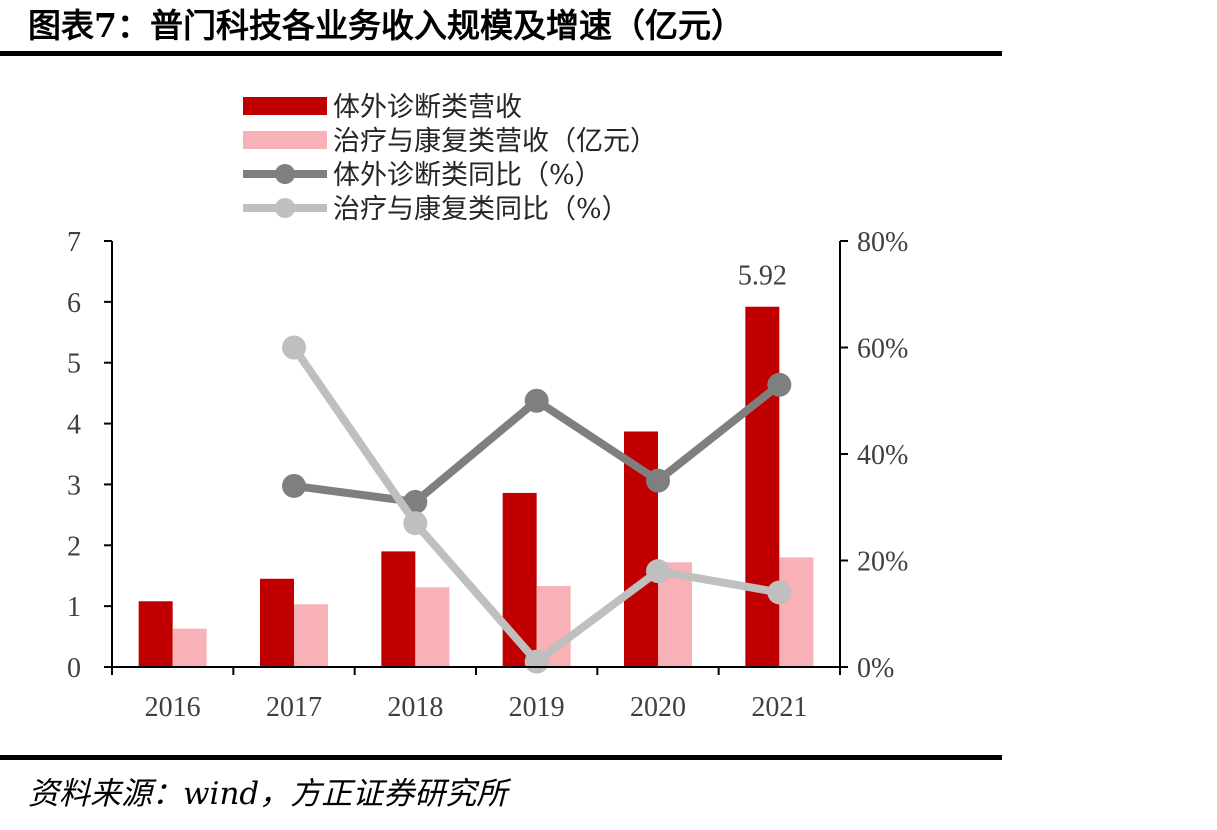  Describe the element at coordinates (779, 592) in the screenshot. I see `point-s3-2021` at that location.